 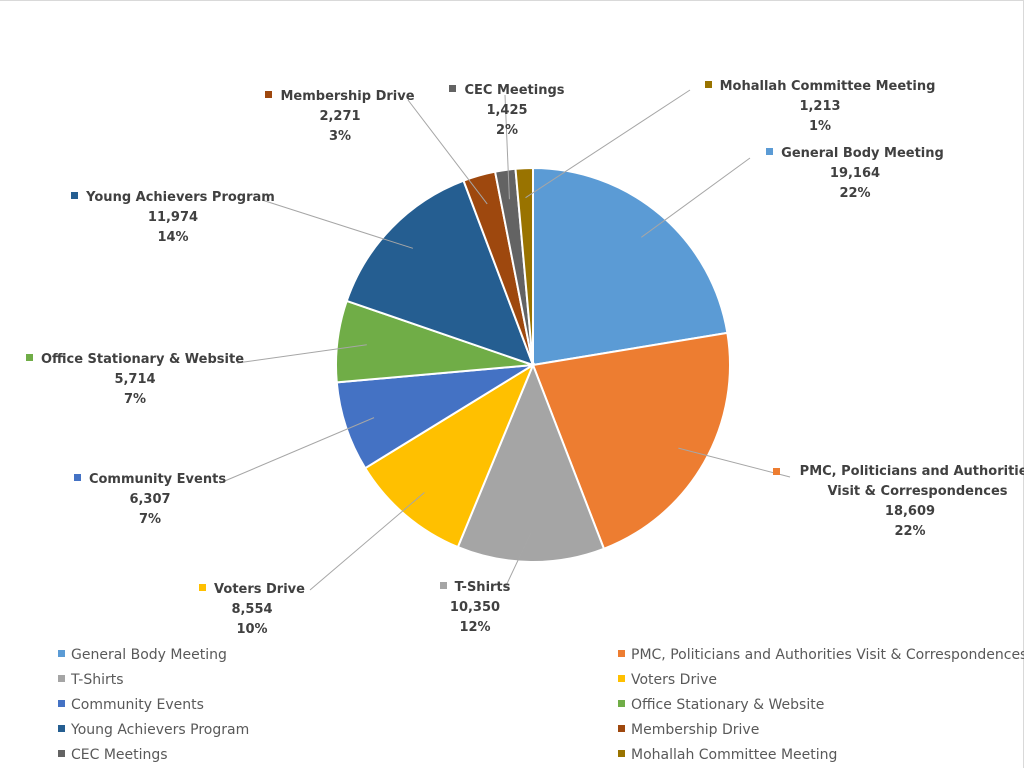 I want to click on data-label: Mohallah Committee Meeting 1,213 1%, so click(x=820, y=107).